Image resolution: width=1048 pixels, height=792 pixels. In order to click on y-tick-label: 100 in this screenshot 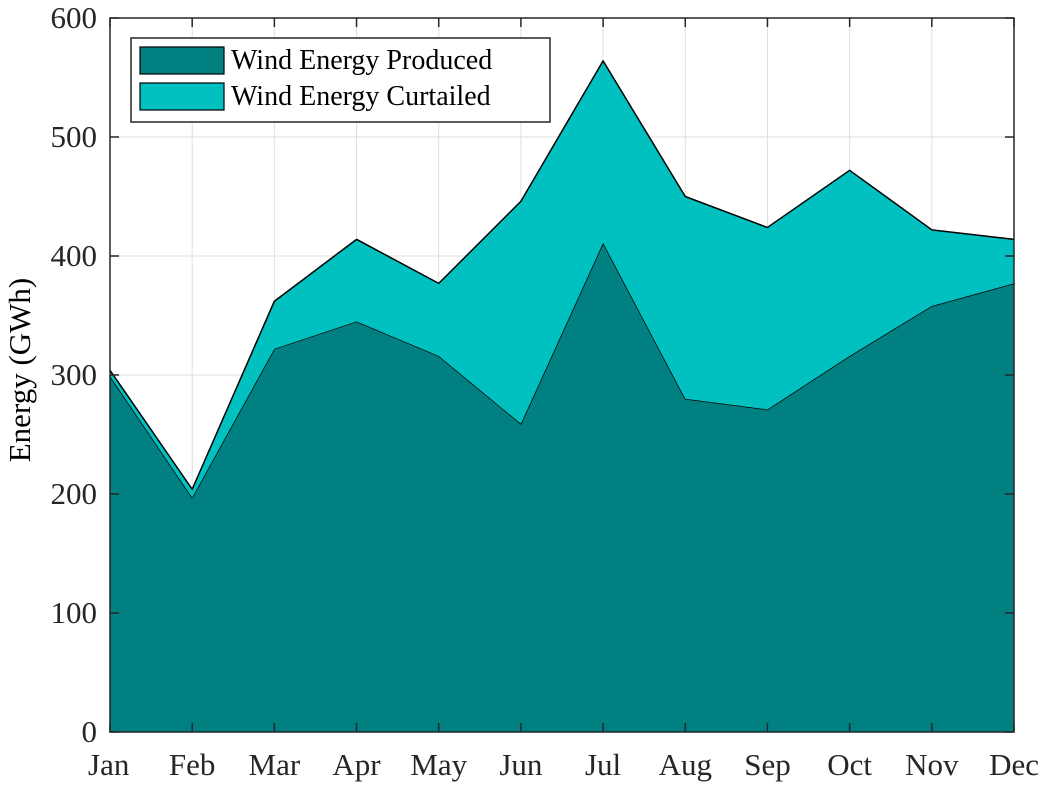, I will do `click(74, 612)`.